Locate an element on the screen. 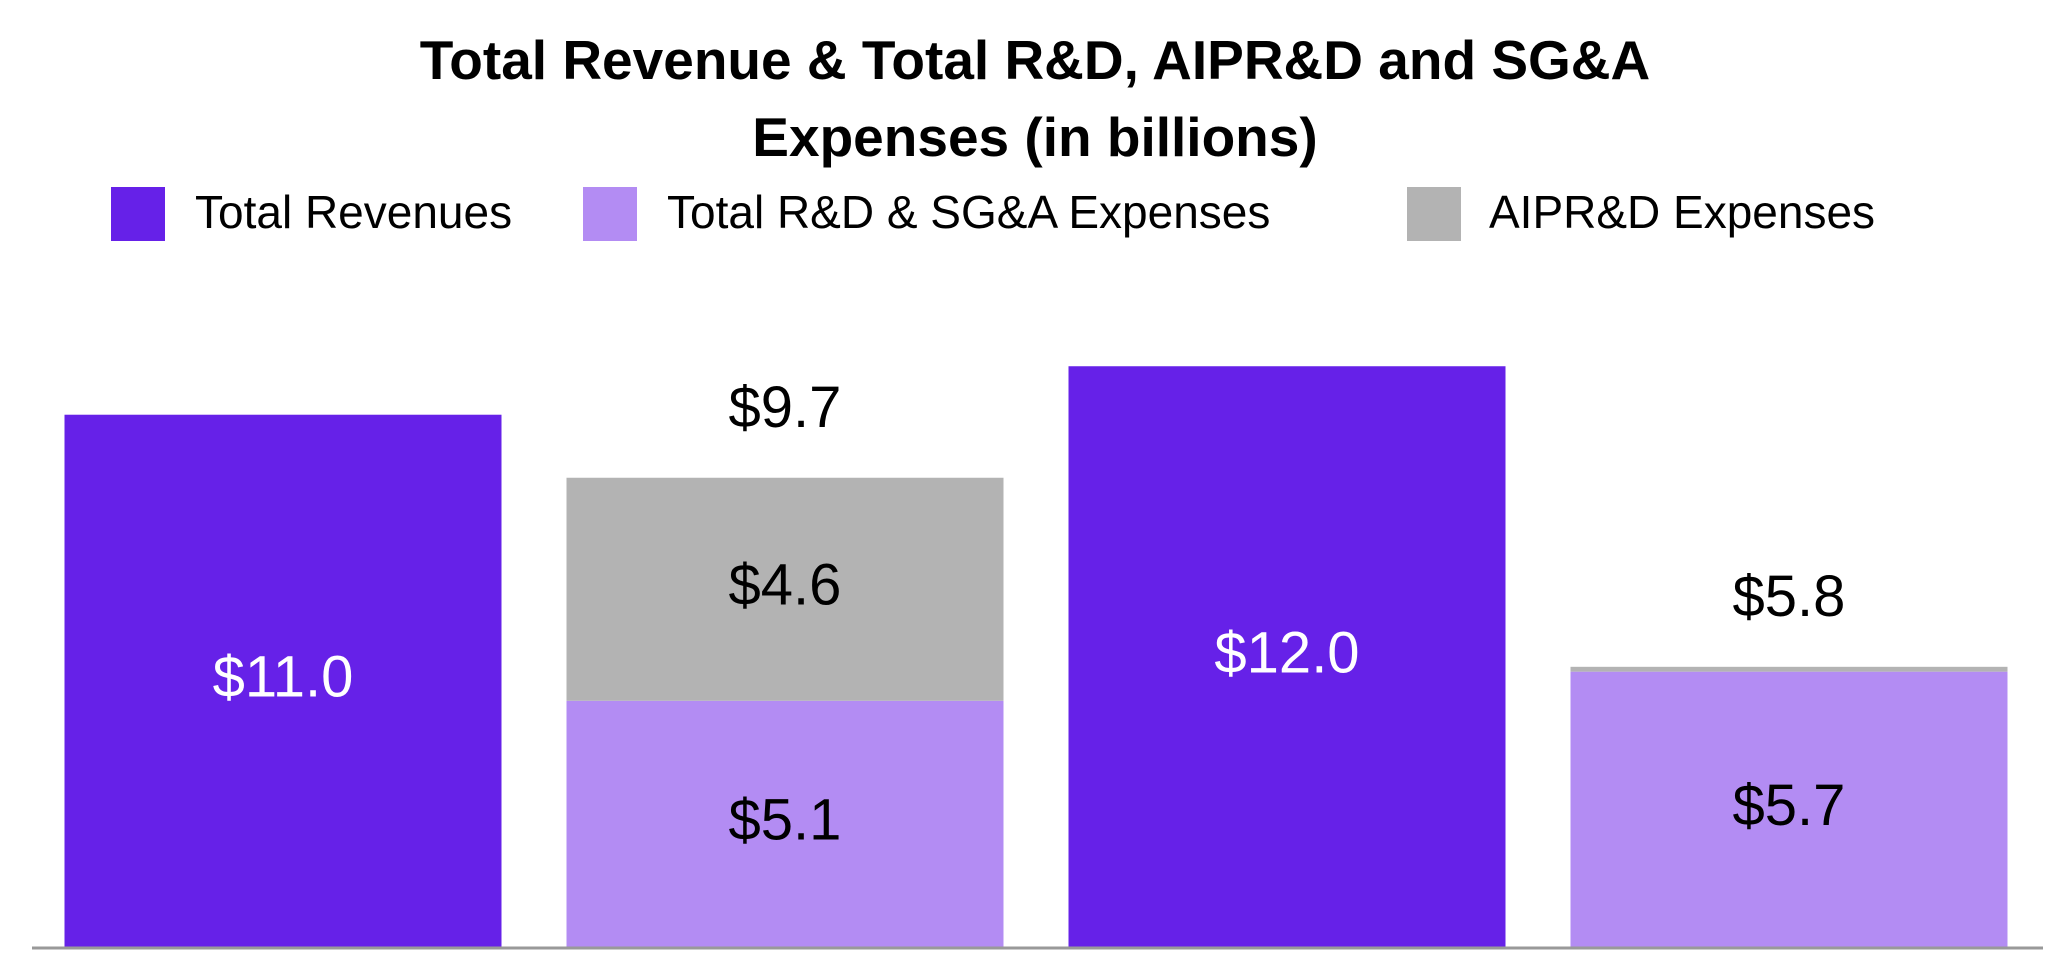 The width and height of the screenshot is (2070, 978). data-label: $11.0 is located at coordinates (283, 677).